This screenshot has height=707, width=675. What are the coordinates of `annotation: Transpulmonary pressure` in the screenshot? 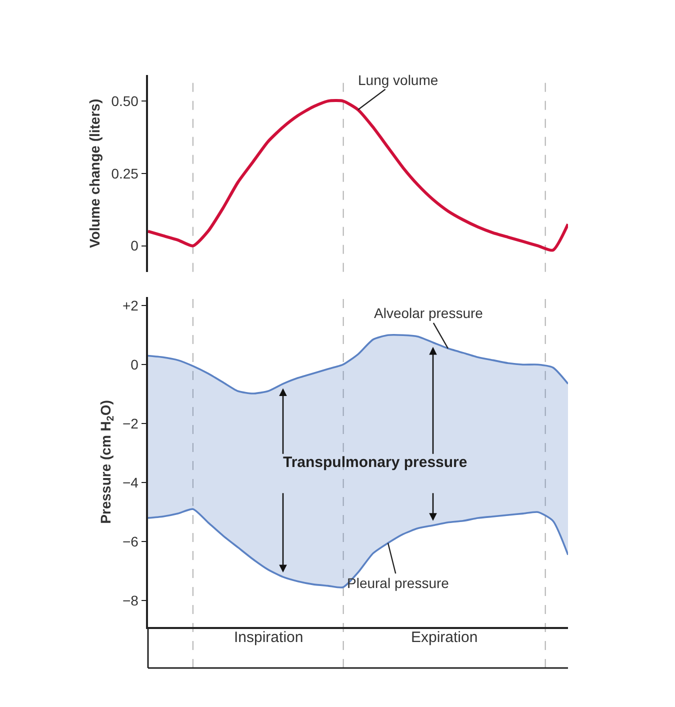 It's located at (375, 462).